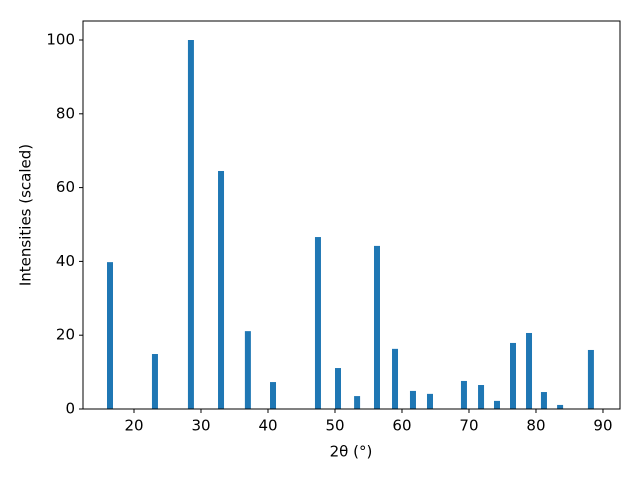 This screenshot has height=480, width=640. Describe the element at coordinates (65, 187) in the screenshot. I see `y-tick-label: 60` at that location.